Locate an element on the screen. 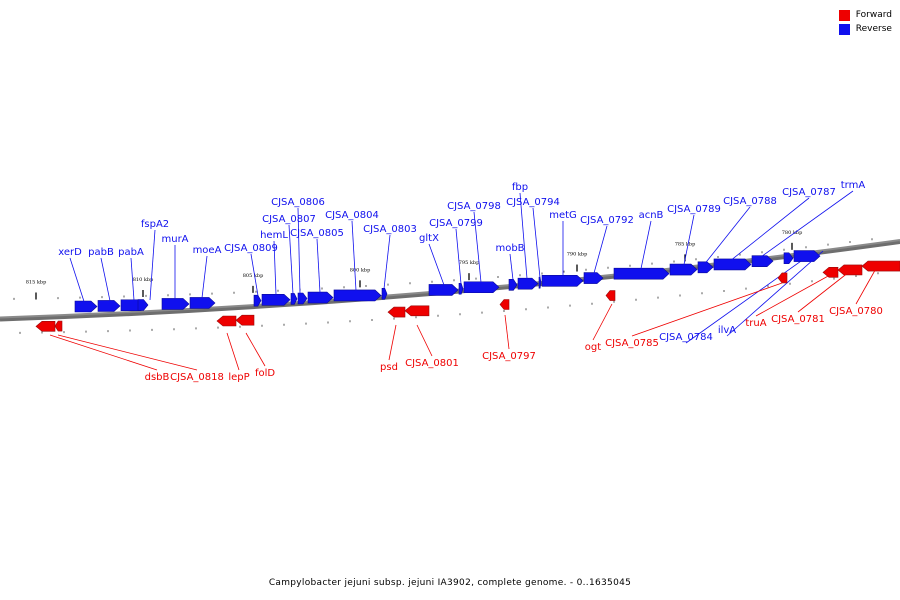  forward-swatch is located at coordinates (844, 15).